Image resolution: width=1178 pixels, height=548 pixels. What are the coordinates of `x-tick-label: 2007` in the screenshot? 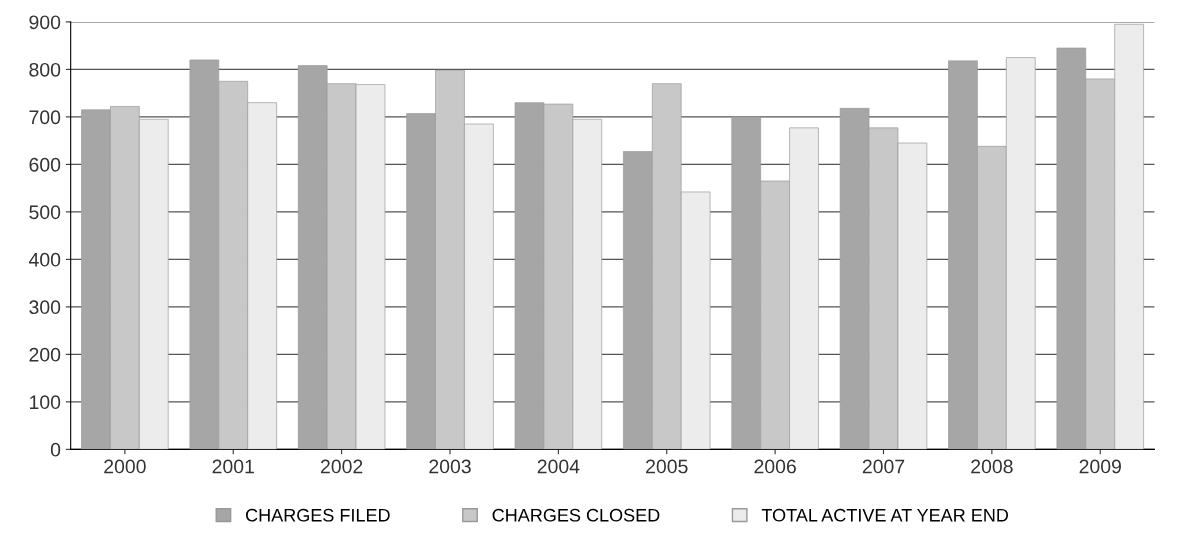 It's located at (883, 466).